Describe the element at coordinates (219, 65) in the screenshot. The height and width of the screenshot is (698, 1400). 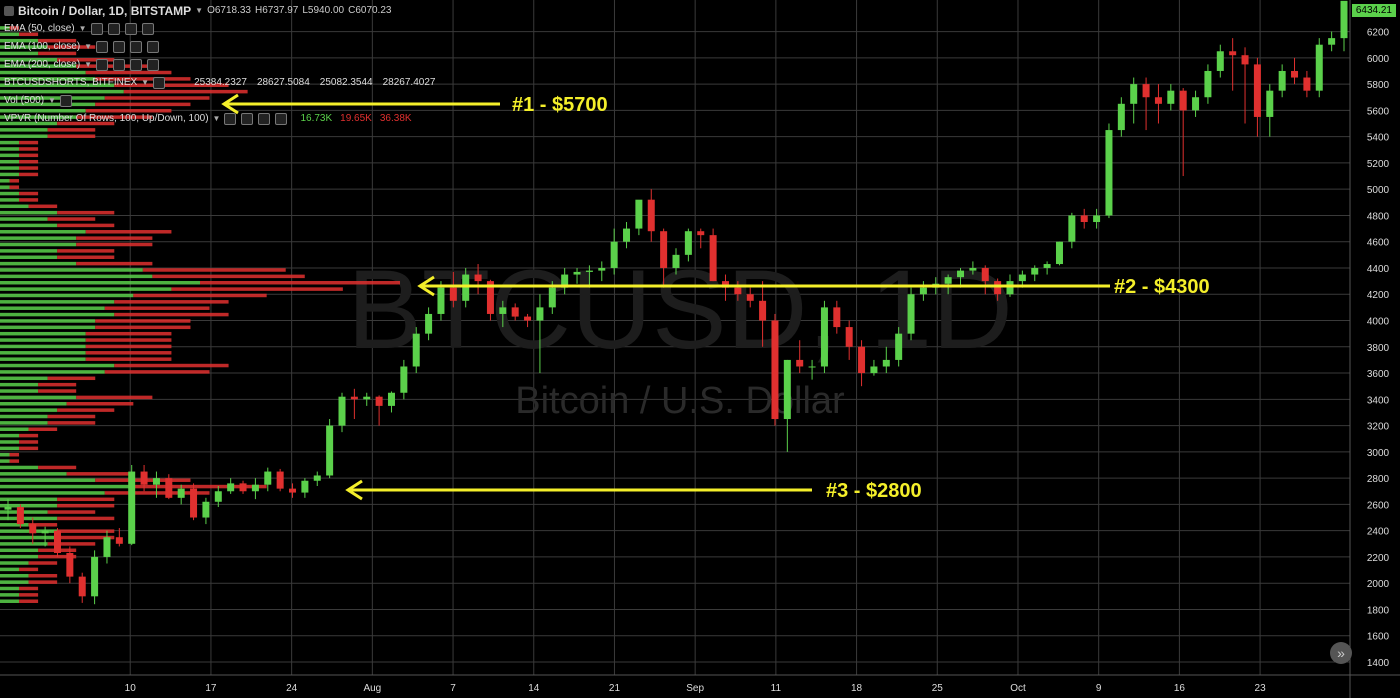
I see `indicator-ema200: EMA (200, close) ▼` at that location.